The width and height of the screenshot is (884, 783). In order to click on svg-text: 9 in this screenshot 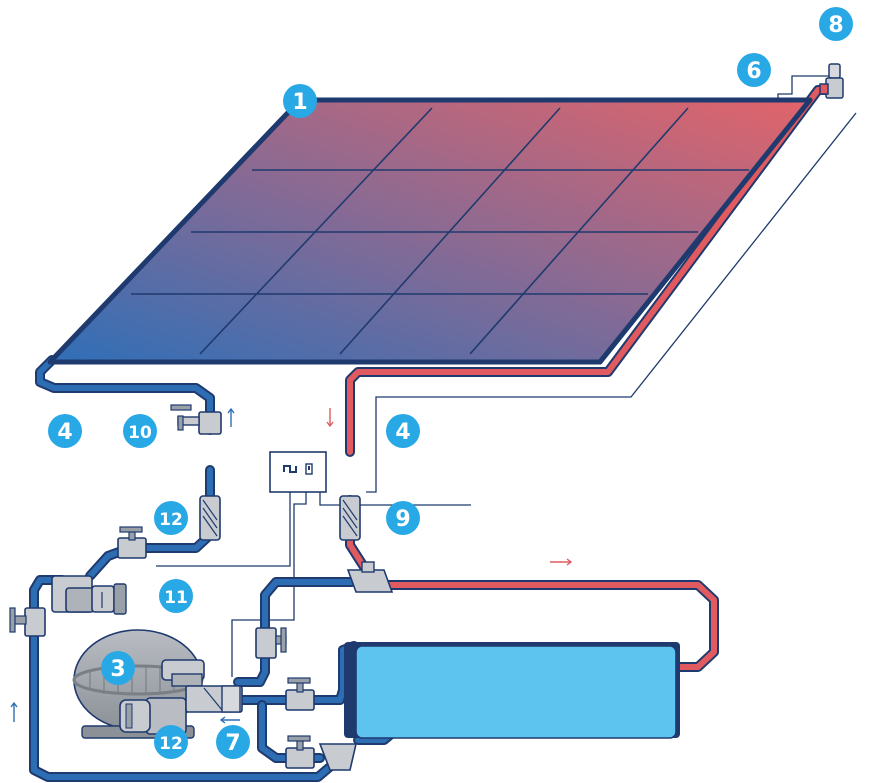, I will do `click(402, 519)`.